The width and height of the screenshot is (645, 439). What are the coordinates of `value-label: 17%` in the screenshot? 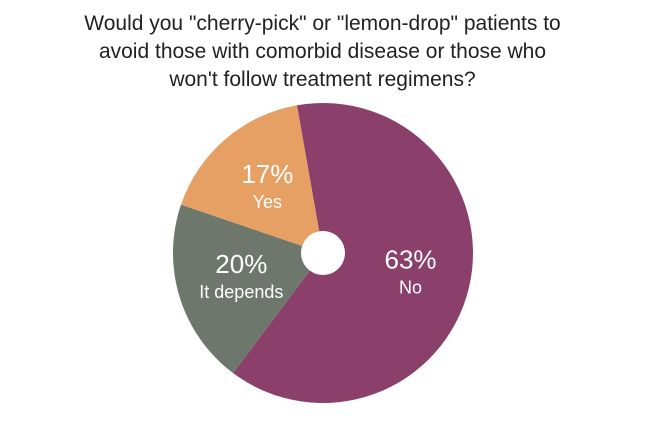 It's located at (267, 174).